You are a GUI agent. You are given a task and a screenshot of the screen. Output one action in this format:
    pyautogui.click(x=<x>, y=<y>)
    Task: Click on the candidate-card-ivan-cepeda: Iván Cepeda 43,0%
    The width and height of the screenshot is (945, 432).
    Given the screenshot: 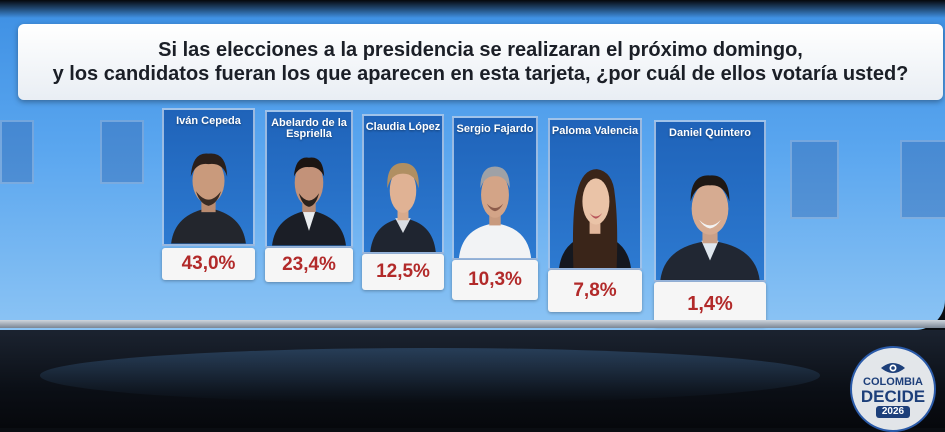 What is the action you would take?
    pyautogui.click(x=208, y=194)
    